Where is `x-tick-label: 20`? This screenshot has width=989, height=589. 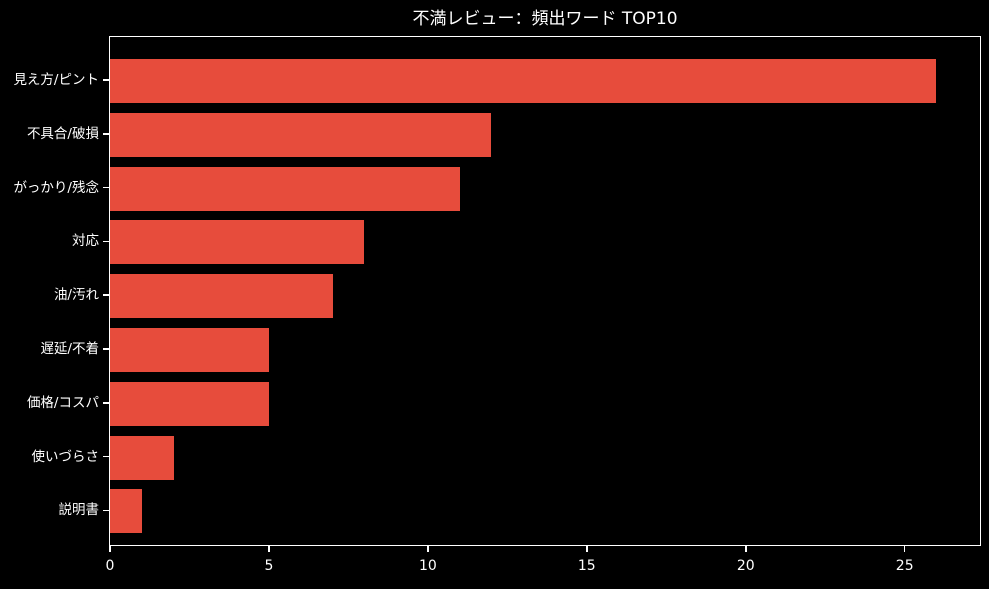
x-tick-label: 20 is located at coordinates (745, 566).